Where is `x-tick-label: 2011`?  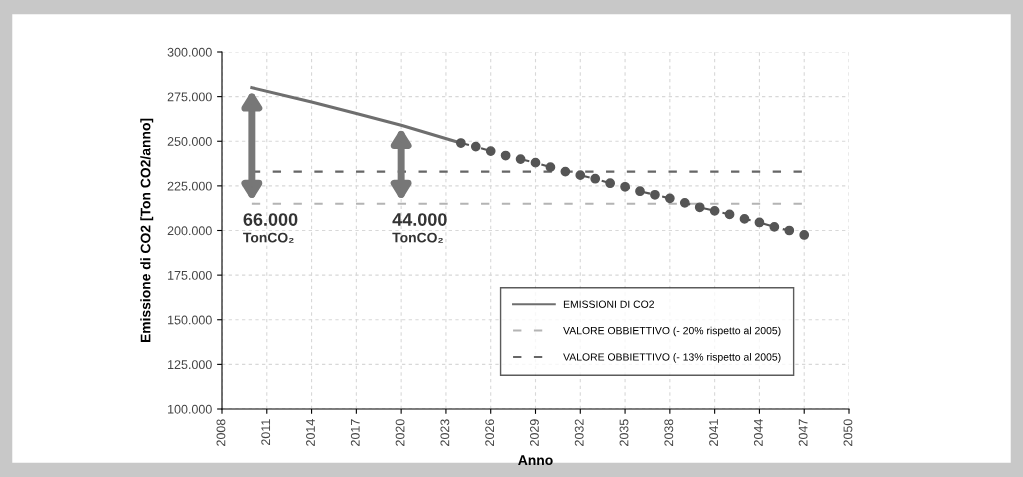 x-tick-label: 2011 is located at coordinates (266, 432).